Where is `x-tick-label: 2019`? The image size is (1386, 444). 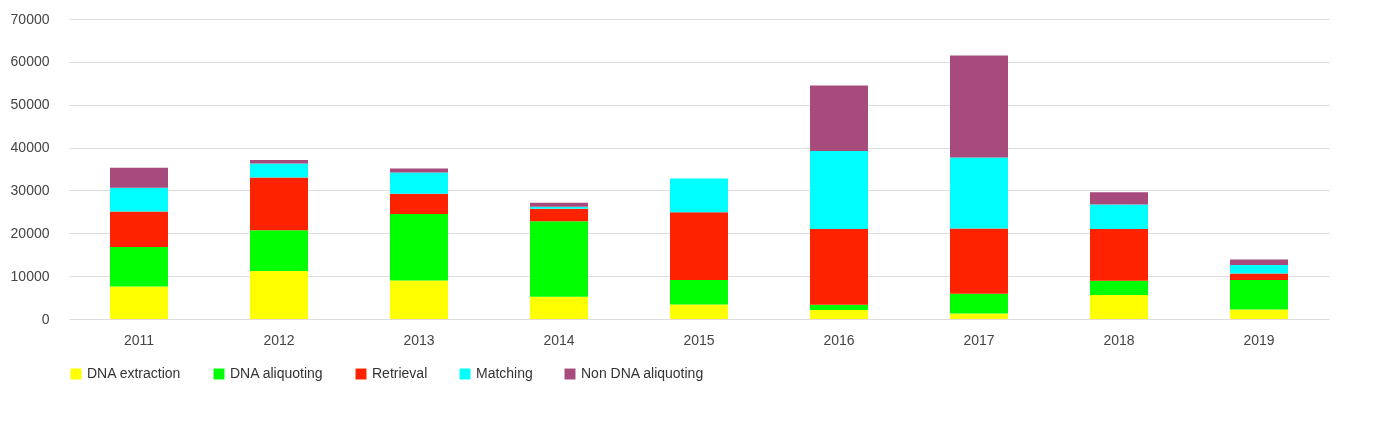
x-tick-label: 2019 is located at coordinates (1259, 339).